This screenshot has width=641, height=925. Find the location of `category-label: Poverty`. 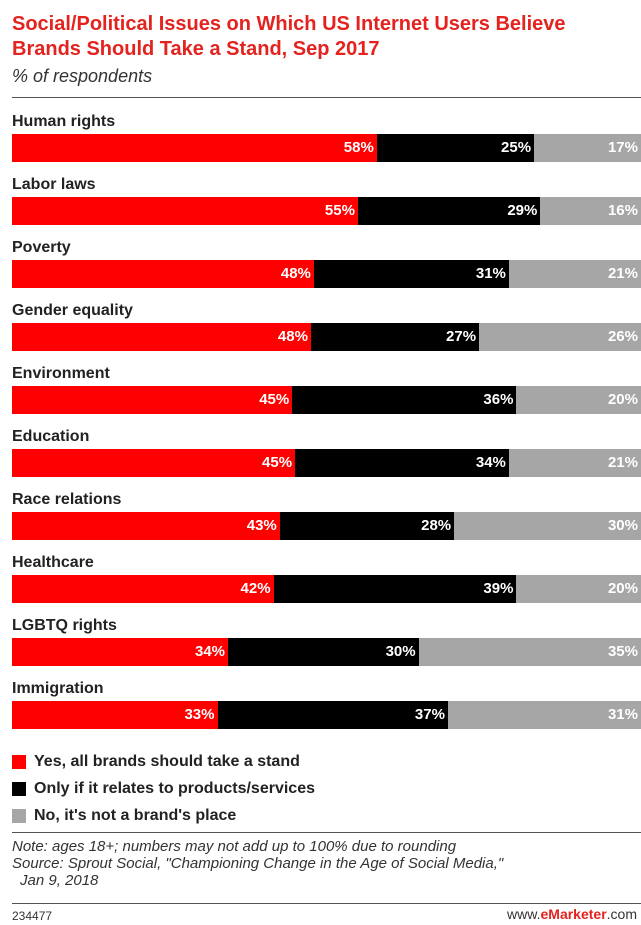

category-label: Poverty is located at coordinates (41, 247).